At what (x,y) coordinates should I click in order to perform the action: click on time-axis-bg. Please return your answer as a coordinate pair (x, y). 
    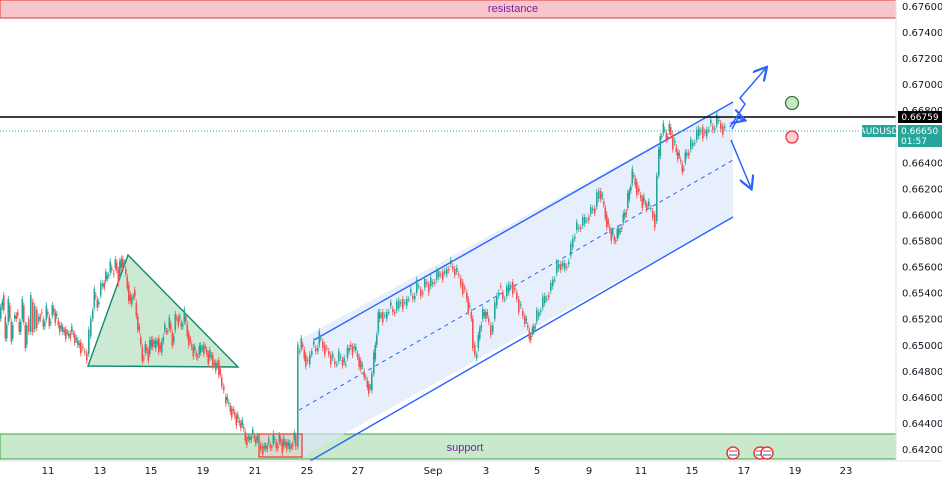
    Looking at the image, I should click on (448, 469).